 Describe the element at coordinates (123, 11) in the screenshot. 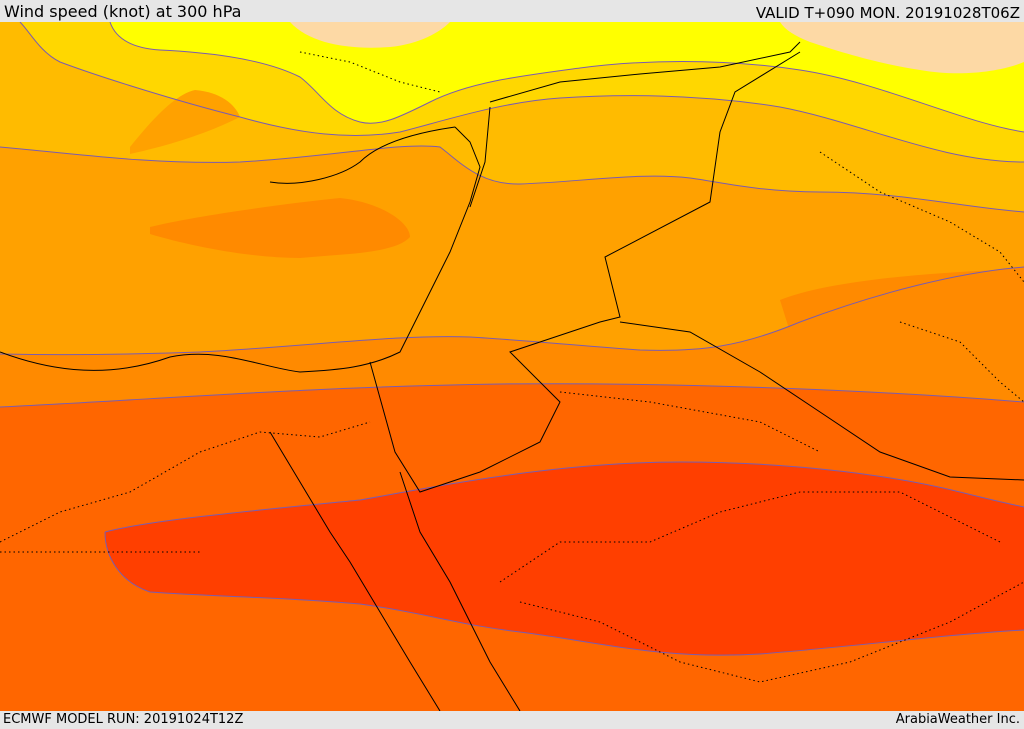

I see `map-title: Wind speed (knot) at 300 hPa` at that location.